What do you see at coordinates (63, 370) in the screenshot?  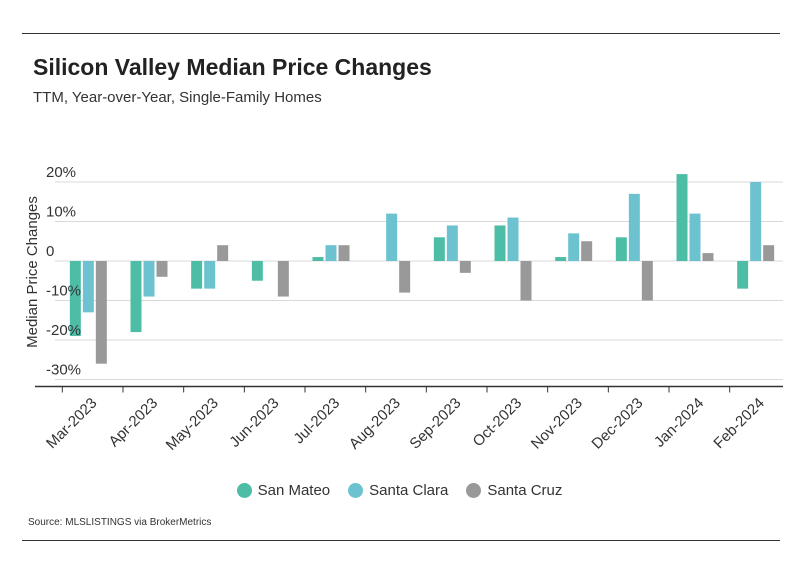 I see `y-tick-label: -30%` at bounding box center [63, 370].